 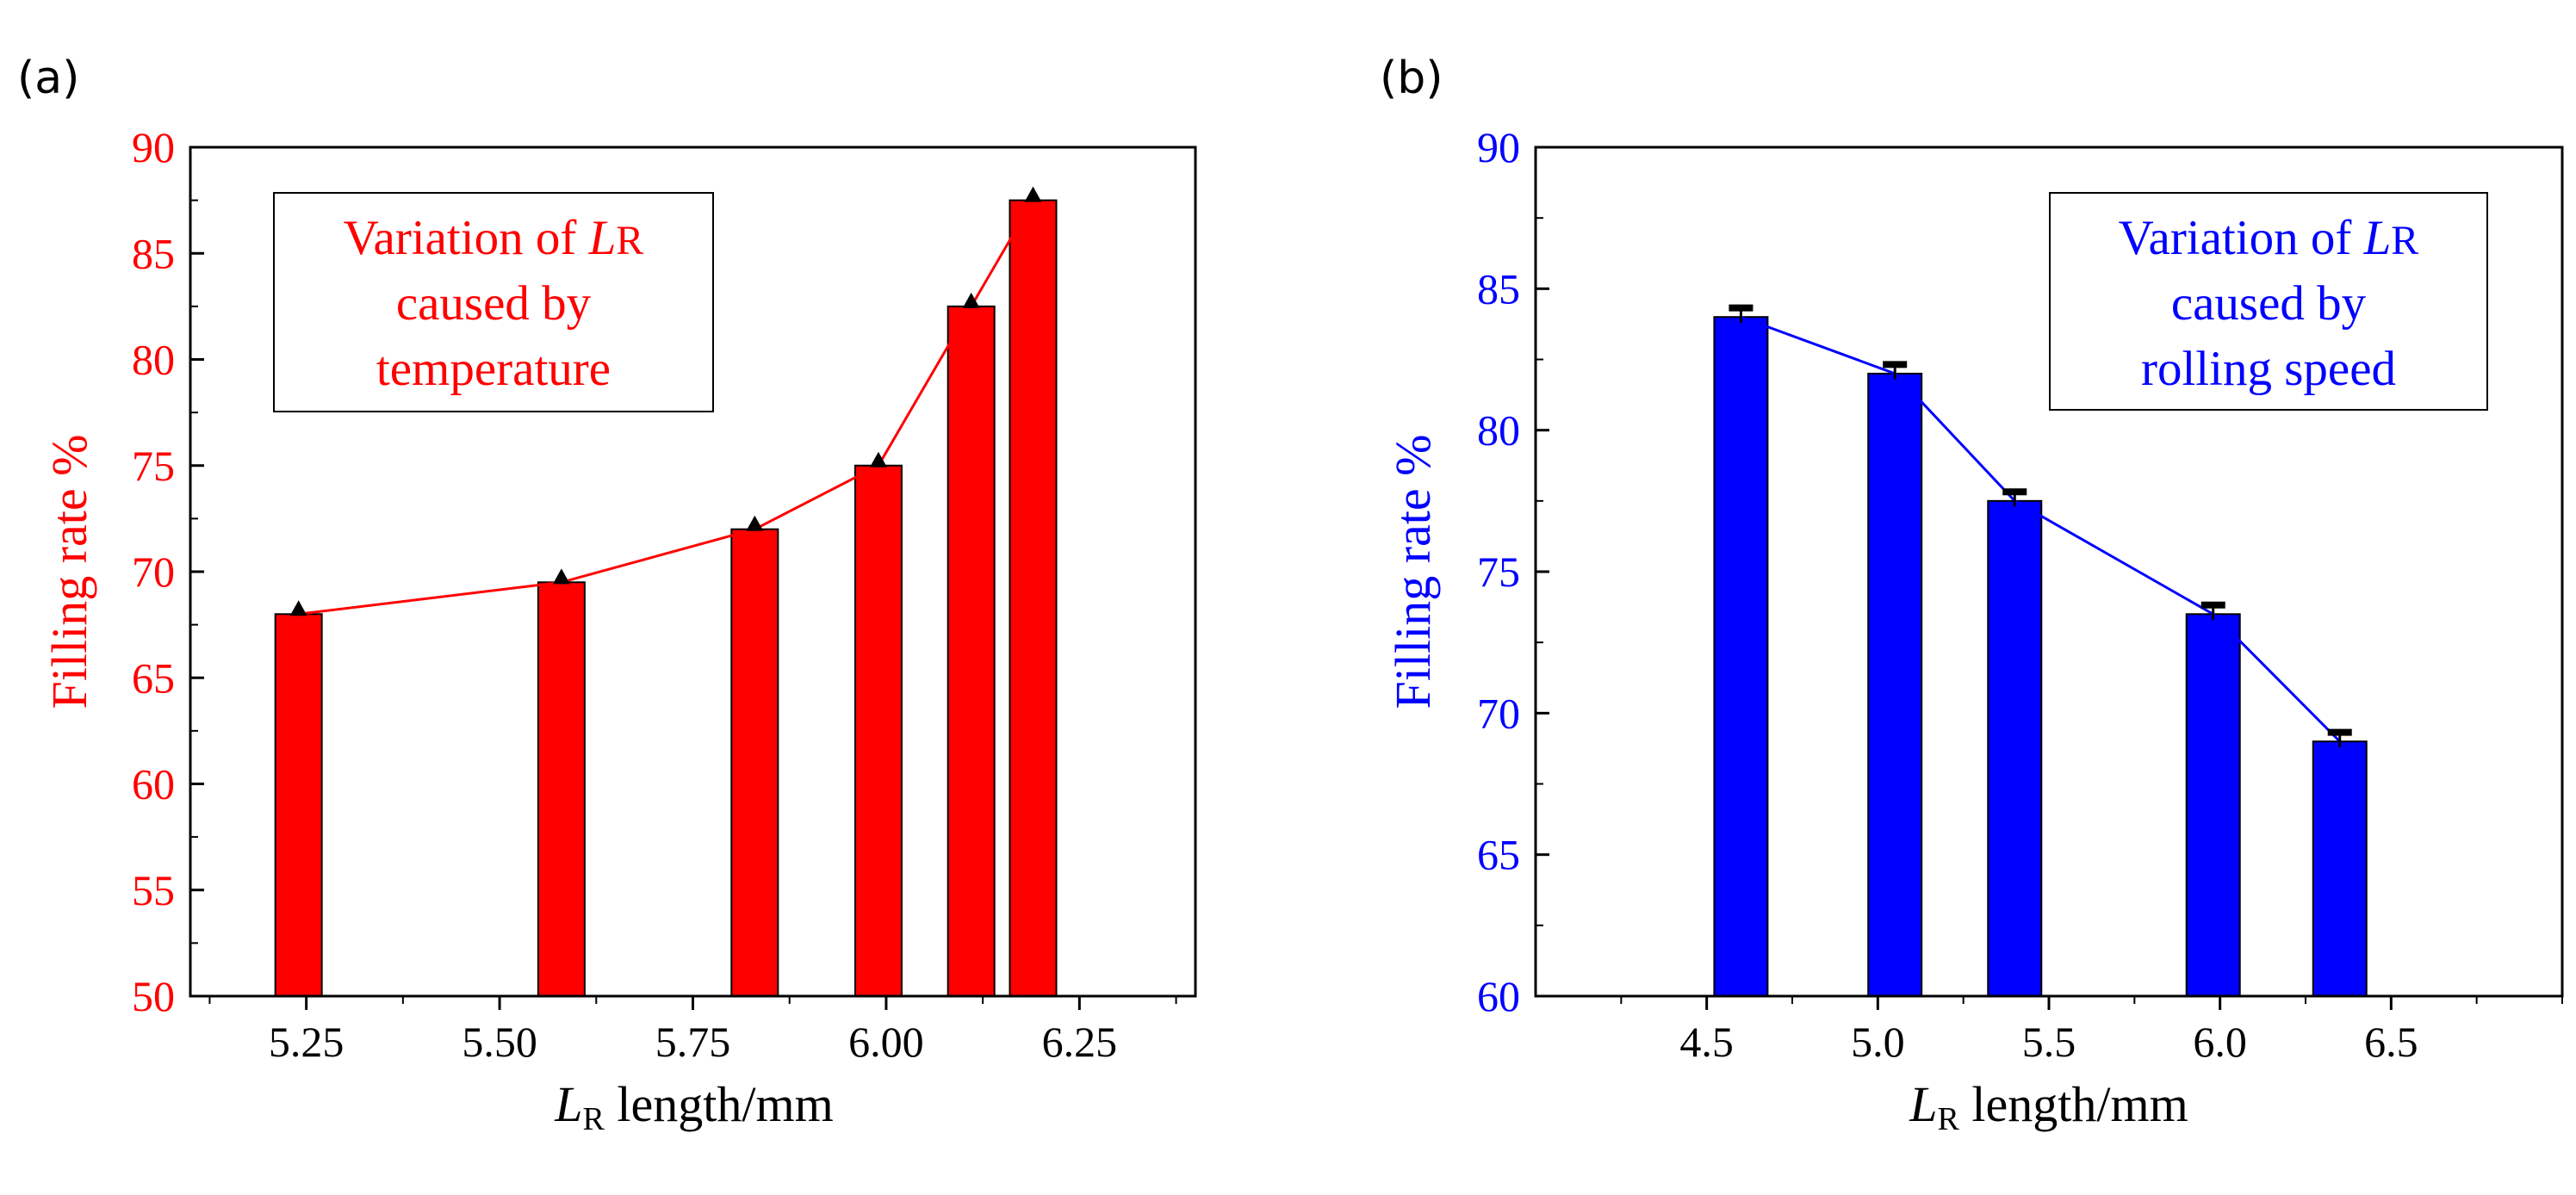 What do you see at coordinates (629, 240) in the screenshot?
I see `chart-a-annotation-sub: R` at bounding box center [629, 240].